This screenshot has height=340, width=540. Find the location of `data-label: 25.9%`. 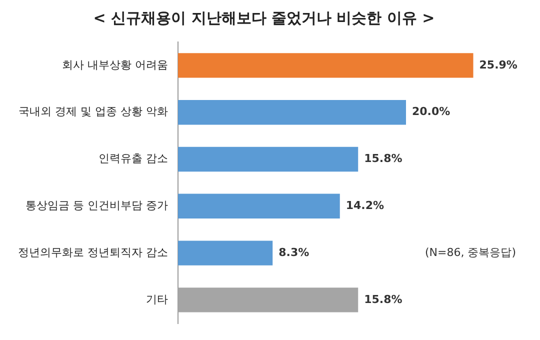

data-label: 25.9% is located at coordinates (498, 65).